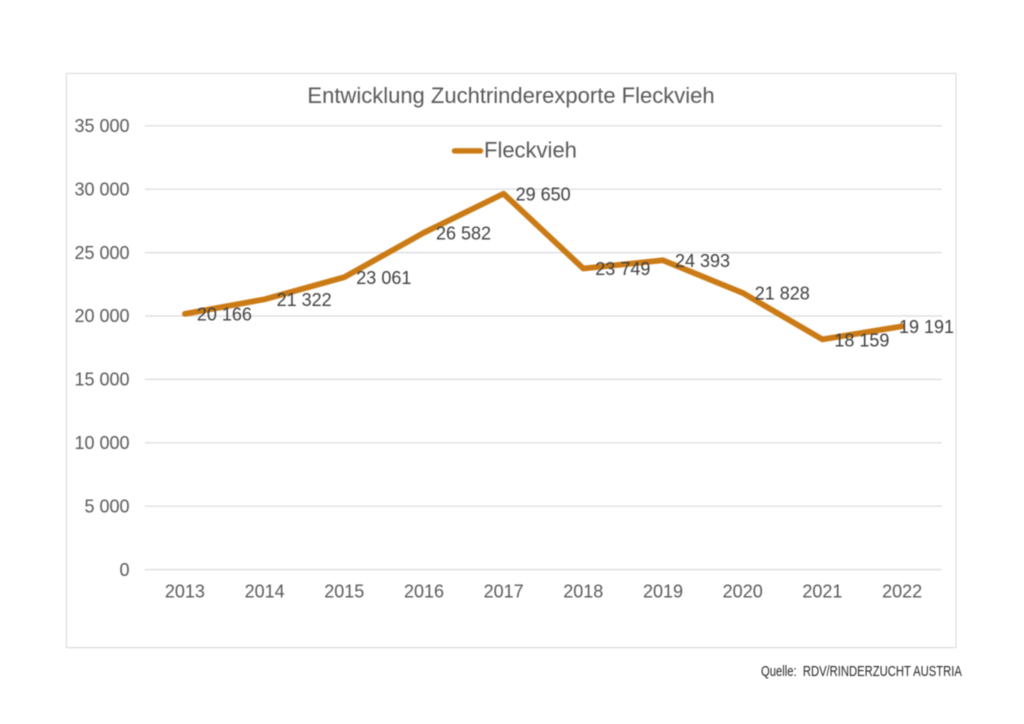 This screenshot has width=1024, height=724. Describe the element at coordinates (926, 327) in the screenshot. I see `svg-text: 19 191` at that location.